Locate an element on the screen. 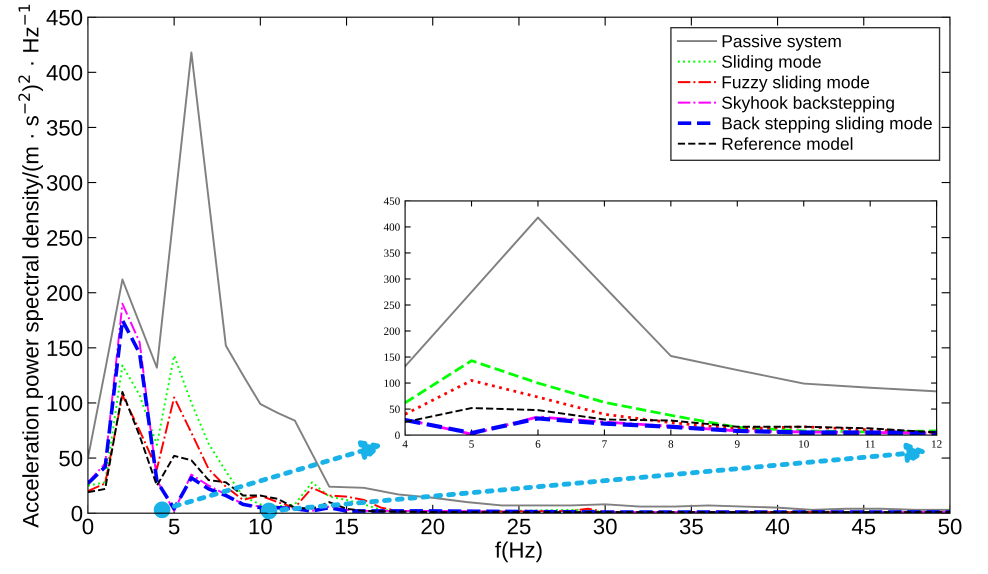  x-tick-label: 12 is located at coordinates (937, 444).